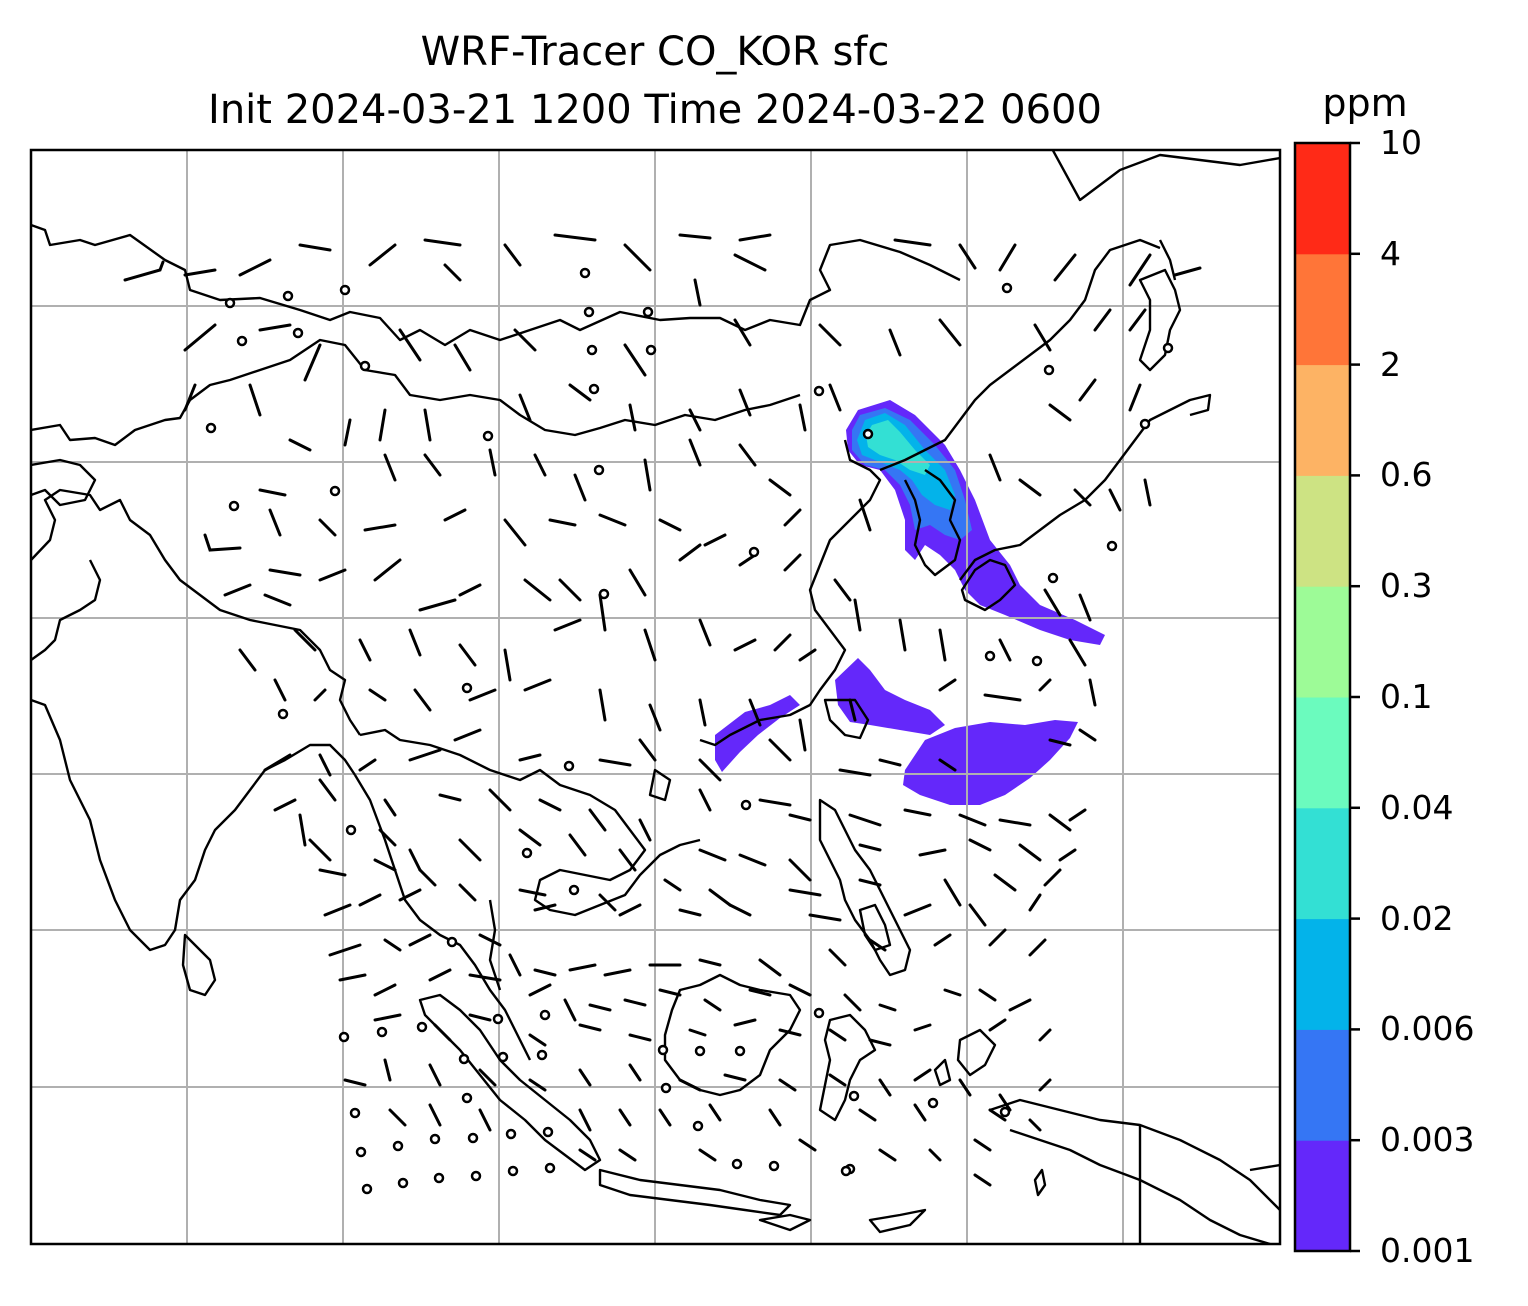 Image resolution: width=1528 pixels, height=1306 pixels. What do you see at coordinates (1390, 364) in the screenshot?
I see `colorbar-tick-label: 2` at bounding box center [1390, 364].